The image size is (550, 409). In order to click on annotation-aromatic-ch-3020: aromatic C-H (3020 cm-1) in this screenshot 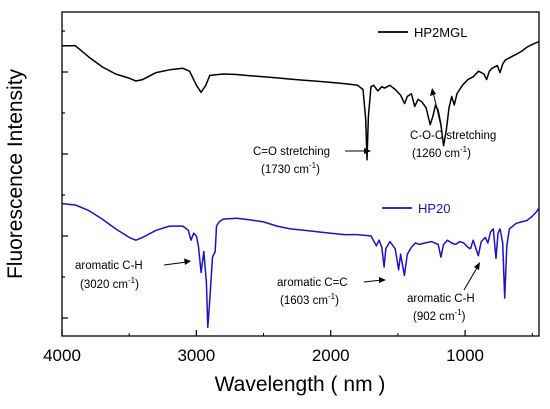, I will do `click(133, 274)`.